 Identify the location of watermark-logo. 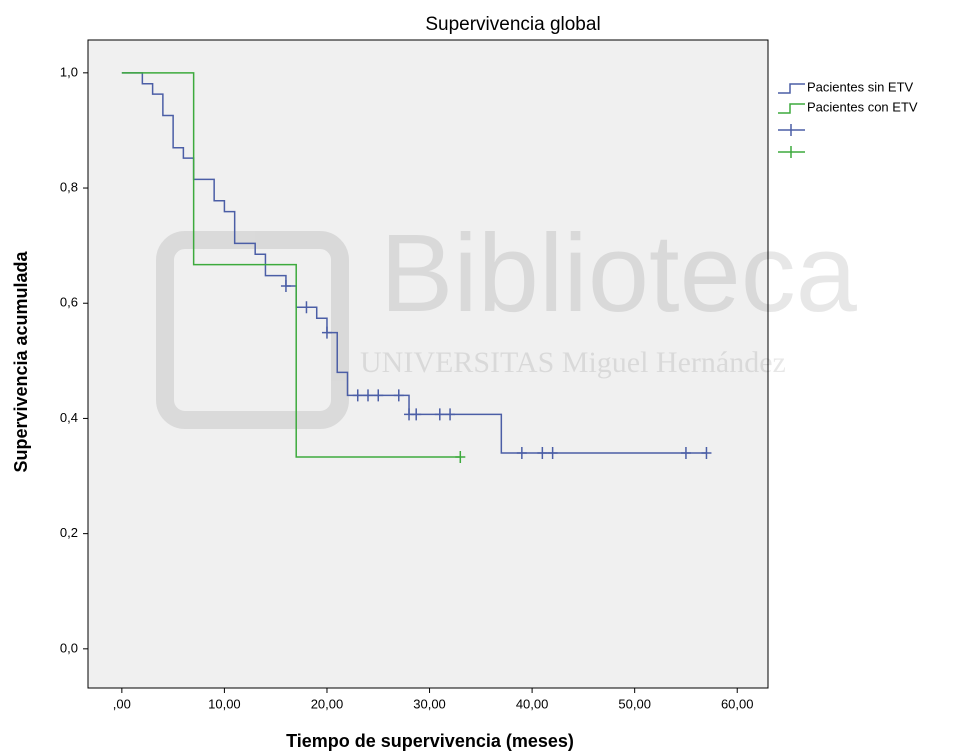
(252, 330).